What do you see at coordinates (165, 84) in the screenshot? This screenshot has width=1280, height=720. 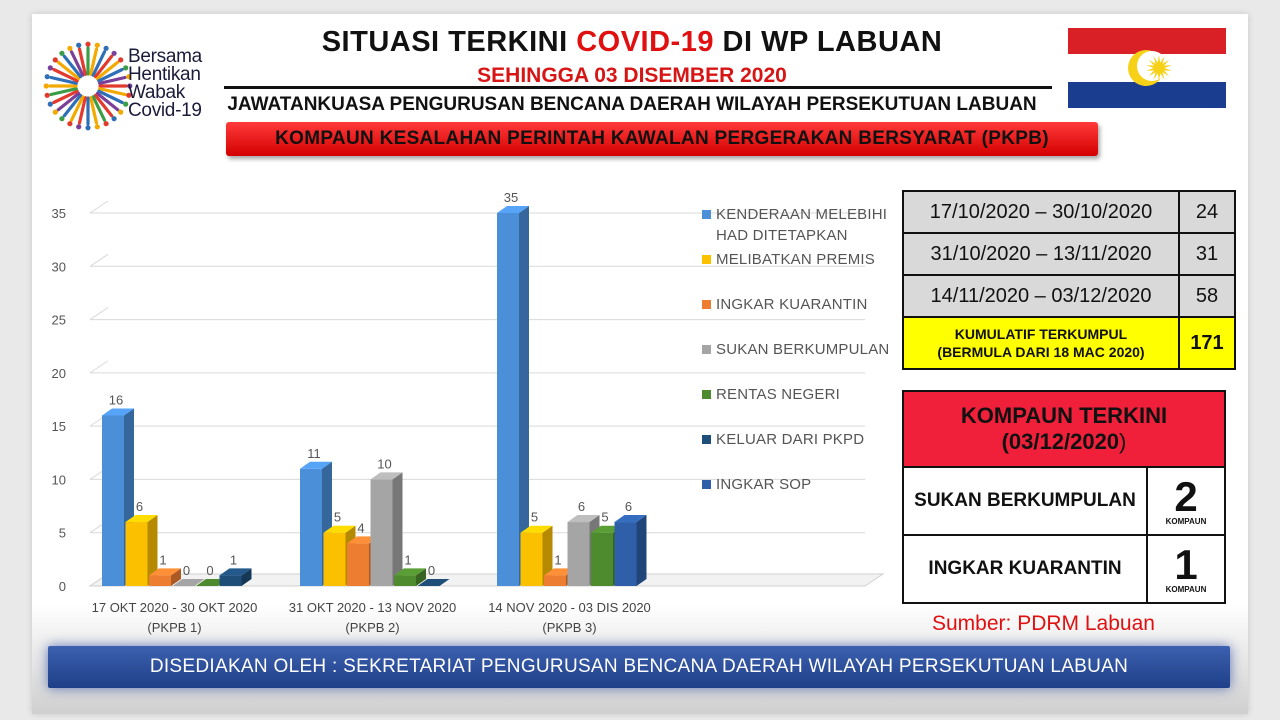 I see `logo-text: Bersama Hentikan Wabak Covid-19` at bounding box center [165, 84].